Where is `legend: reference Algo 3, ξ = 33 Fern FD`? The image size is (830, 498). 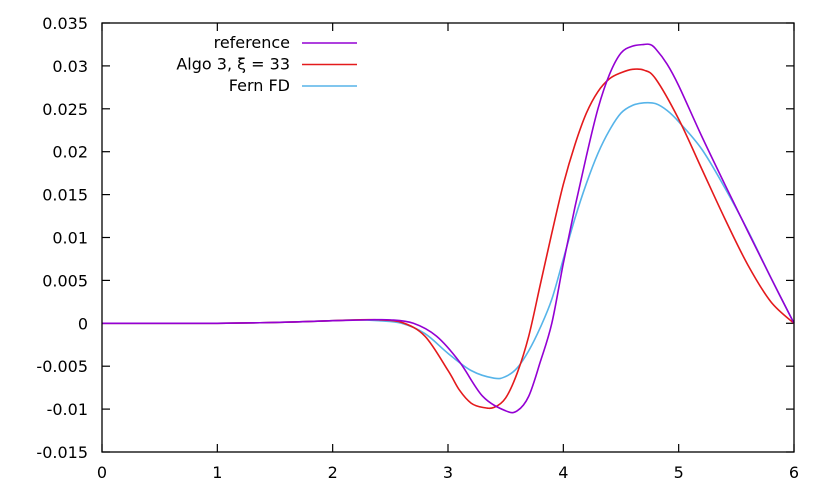 legend: reference Algo 3, ξ = 33 Fern FD is located at coordinates (266, 64).